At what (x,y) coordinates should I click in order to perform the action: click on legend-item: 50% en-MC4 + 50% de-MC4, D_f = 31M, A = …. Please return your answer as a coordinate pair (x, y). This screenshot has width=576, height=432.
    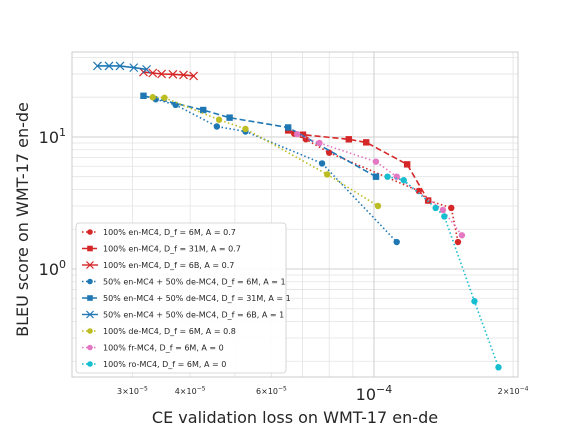
    Looking at the image, I should click on (186, 298).